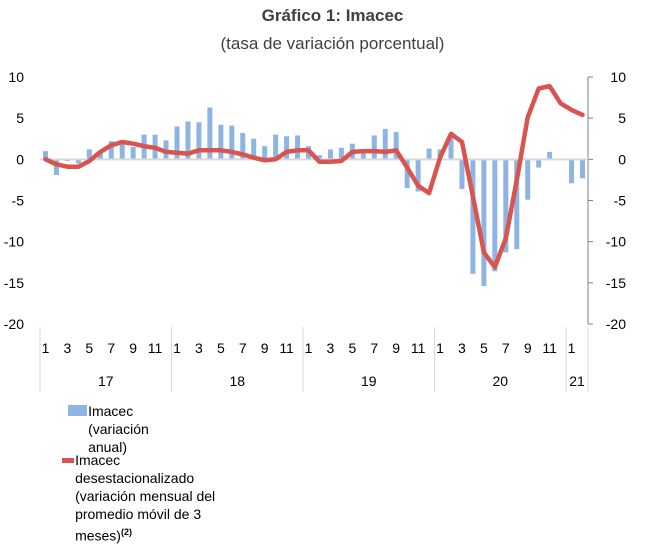 The height and width of the screenshot is (545, 665). Describe the element at coordinates (237, 381) in the screenshot. I see `x-tick-label-year: 18` at that location.